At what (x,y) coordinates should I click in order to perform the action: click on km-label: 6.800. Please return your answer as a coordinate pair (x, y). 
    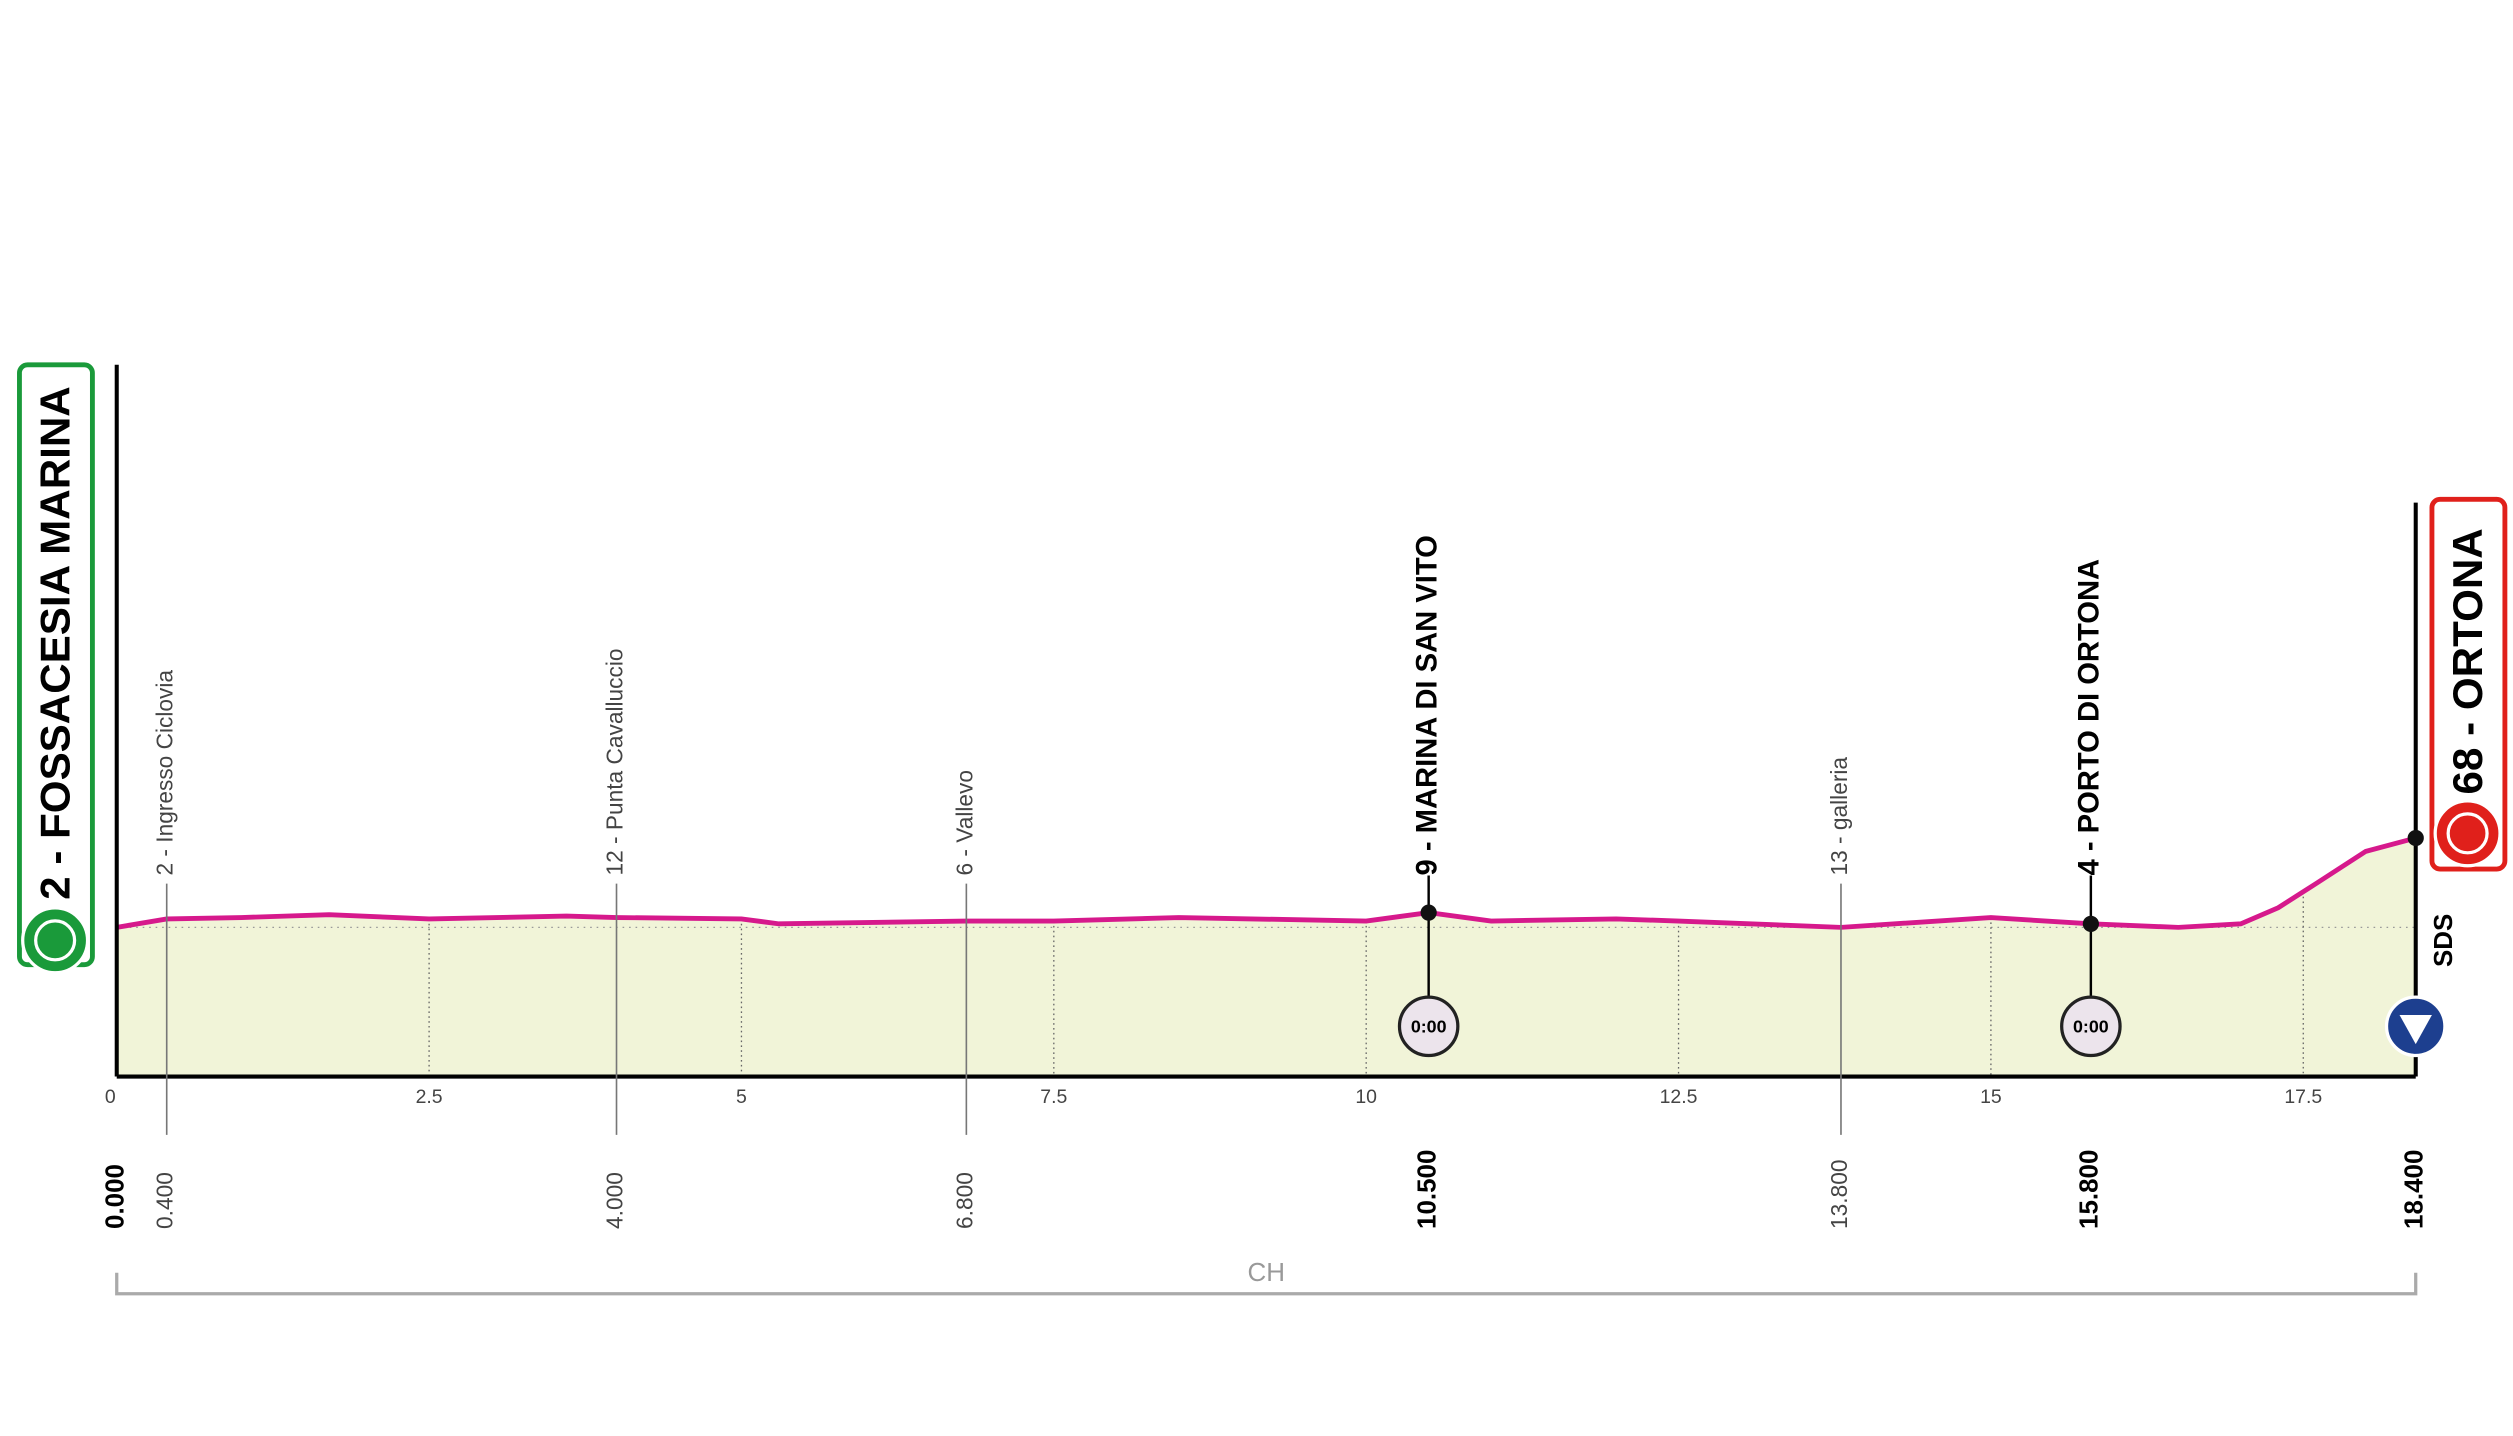
    Looking at the image, I should click on (964, 1200).